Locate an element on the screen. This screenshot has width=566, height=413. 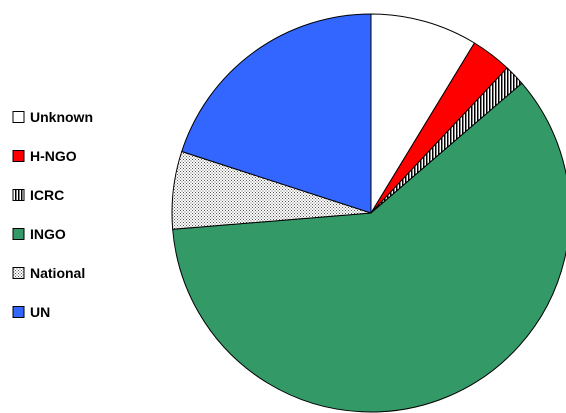
legend-item-ingo: INGO is located at coordinates (39, 234).